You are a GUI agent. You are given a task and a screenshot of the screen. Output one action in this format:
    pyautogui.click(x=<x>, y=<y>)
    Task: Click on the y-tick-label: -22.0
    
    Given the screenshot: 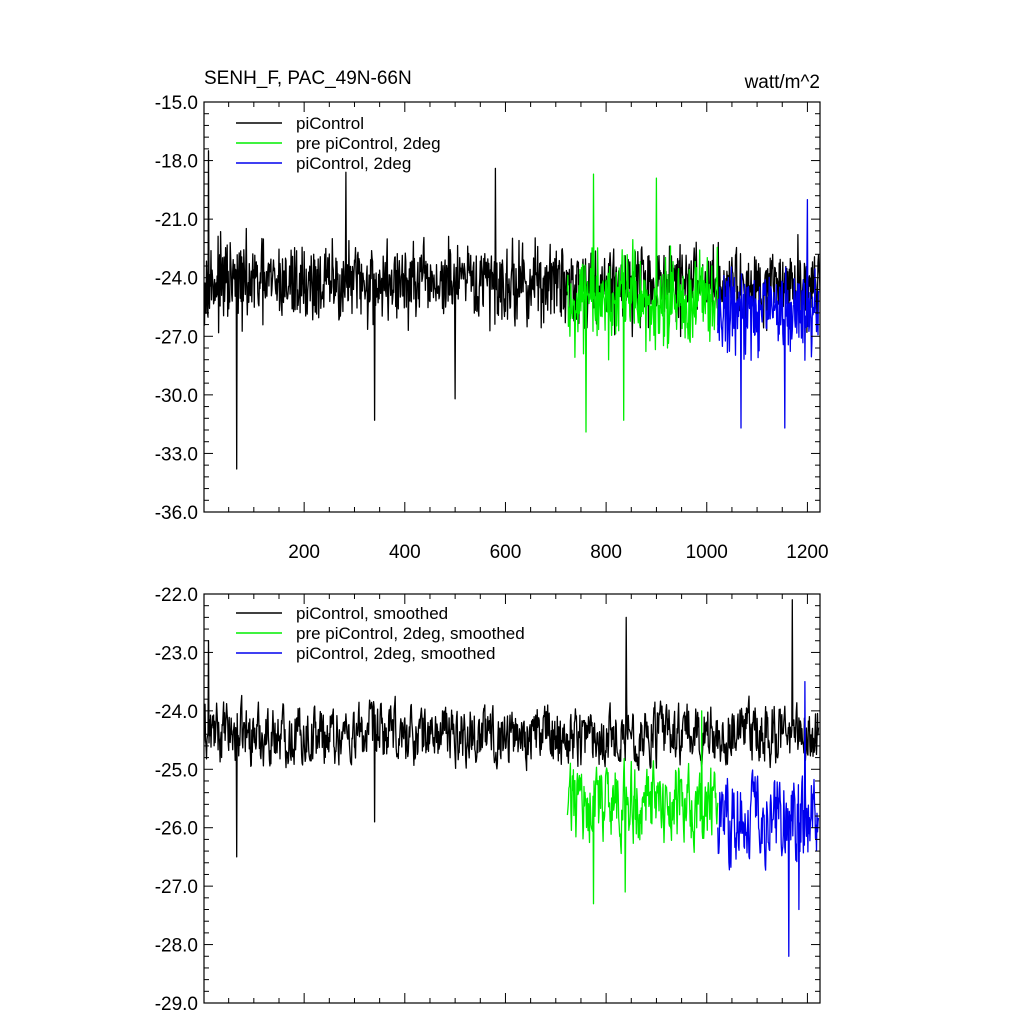 What is the action you would take?
    pyautogui.click(x=176, y=595)
    